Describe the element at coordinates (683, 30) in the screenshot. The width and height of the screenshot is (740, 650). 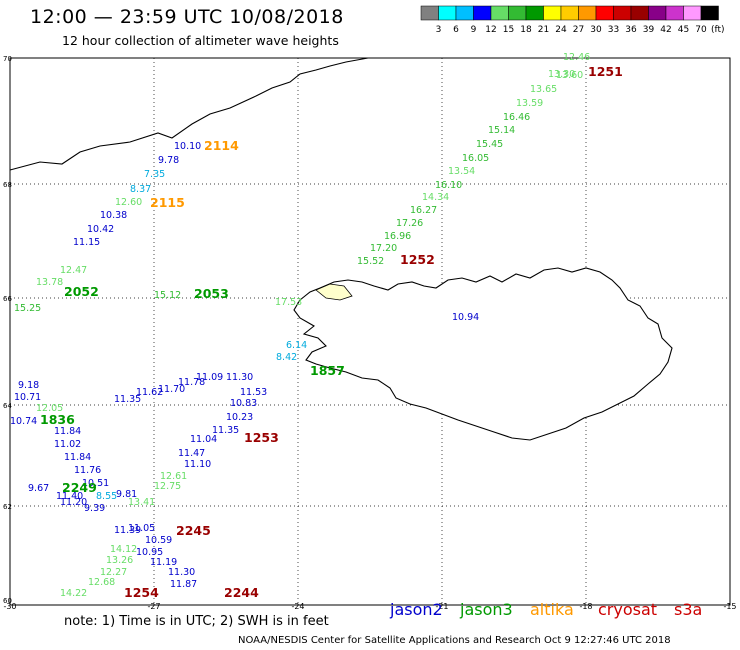
I see `colorbar-tick-label: 45` at that location.